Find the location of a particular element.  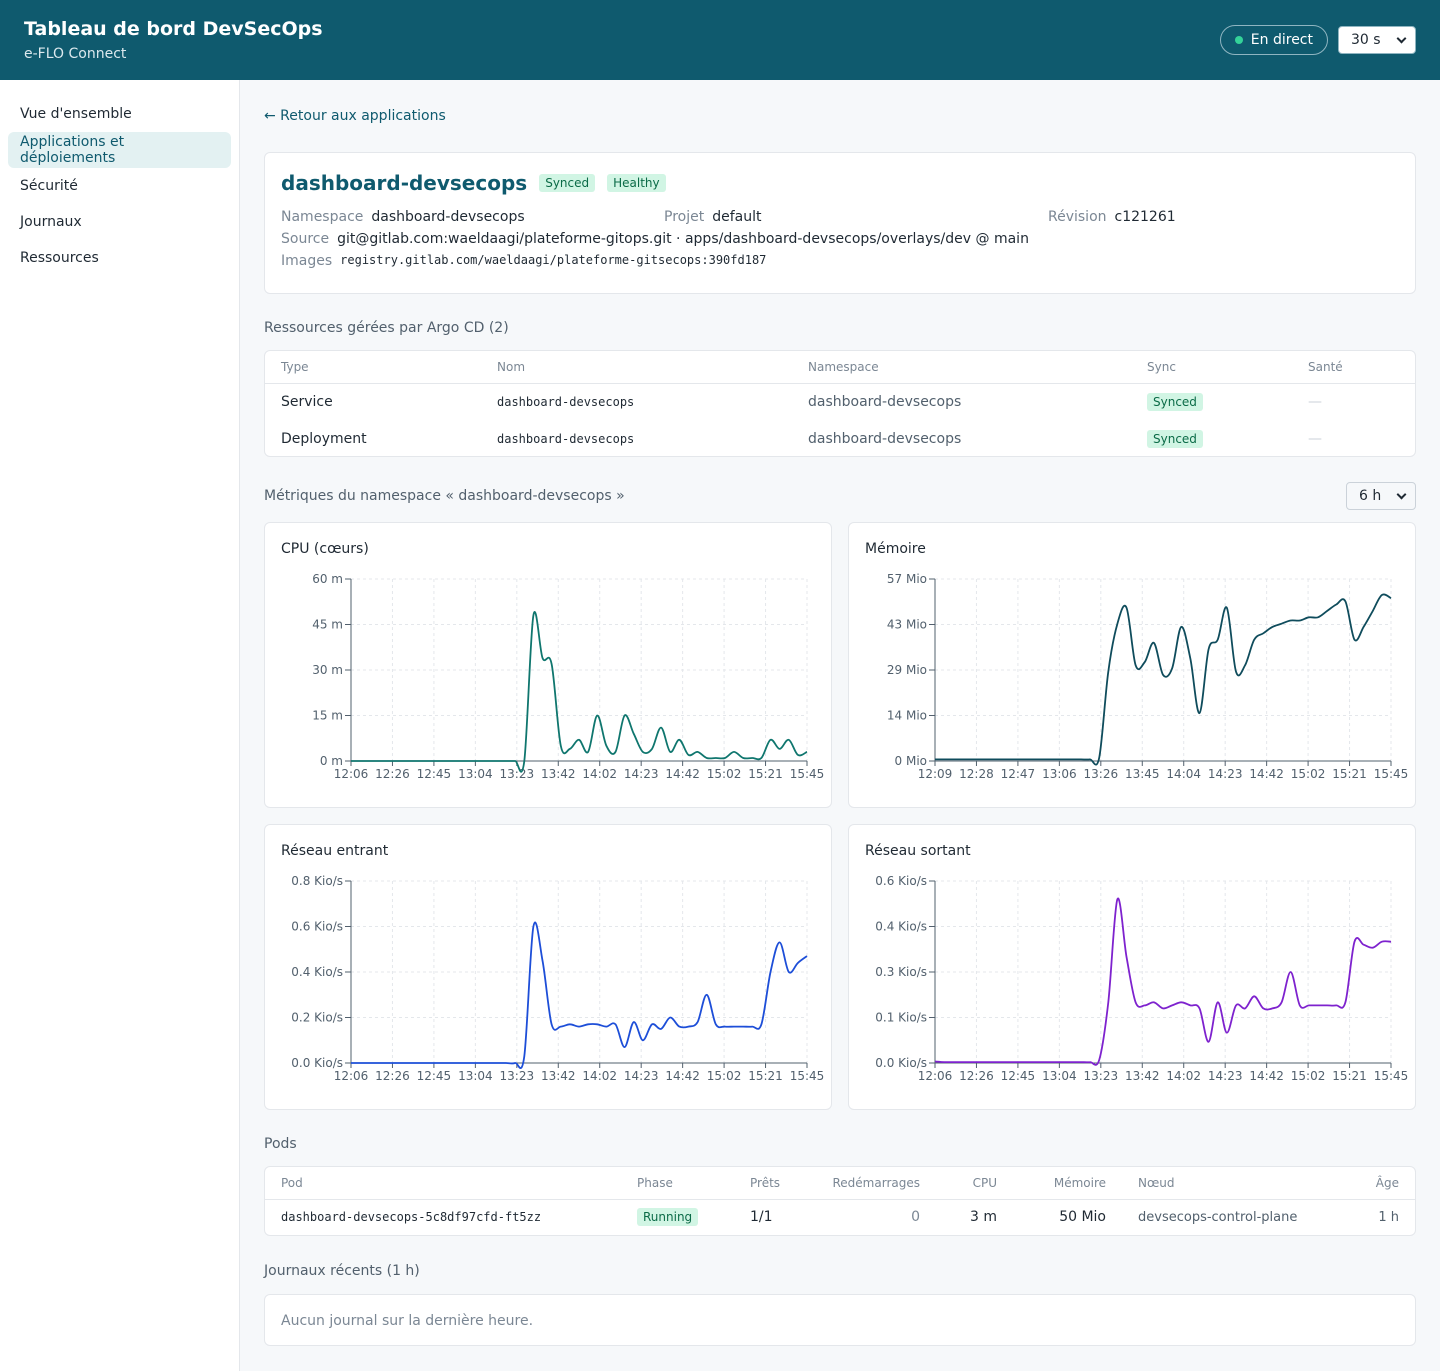

sidebar-item-label: Applications et déploiements is located at coordinates (72, 150).